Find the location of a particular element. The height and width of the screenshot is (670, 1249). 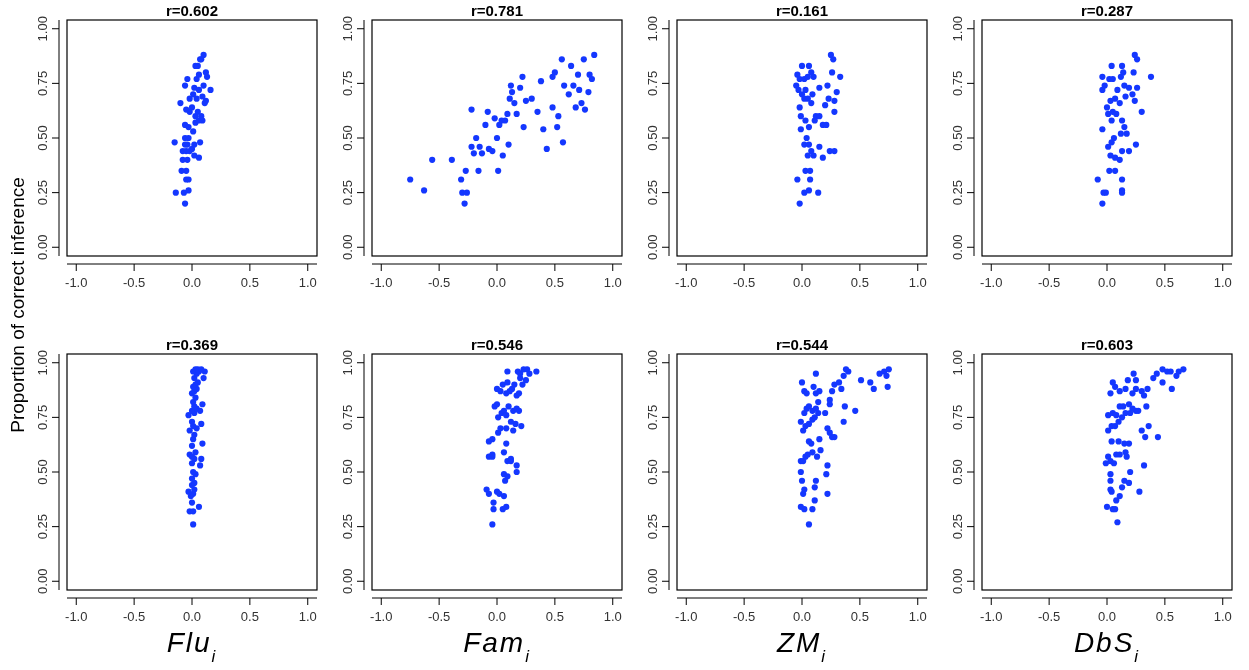

chart-title: r=0.546 is located at coordinates (497, 344).